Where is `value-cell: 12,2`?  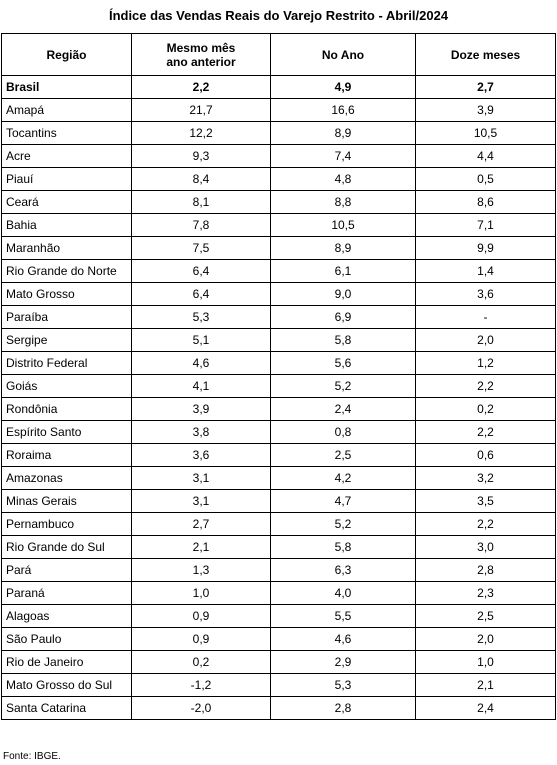 value-cell: 12,2 is located at coordinates (201, 133).